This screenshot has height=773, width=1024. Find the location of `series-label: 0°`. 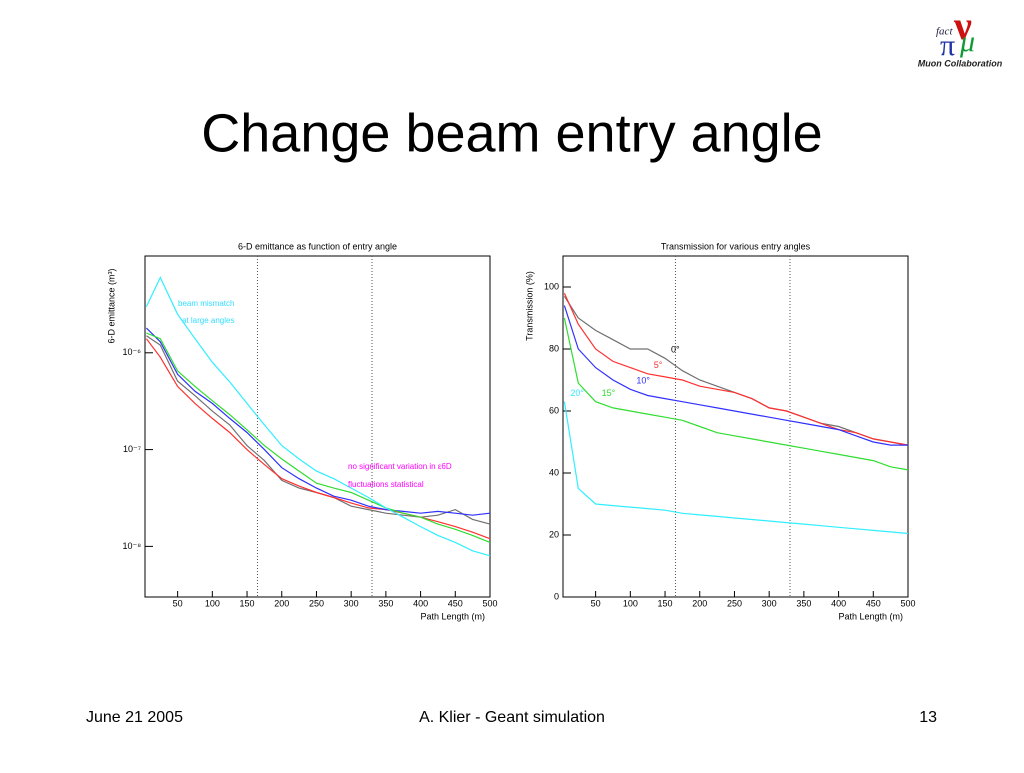

series-label: 0° is located at coordinates (675, 350).